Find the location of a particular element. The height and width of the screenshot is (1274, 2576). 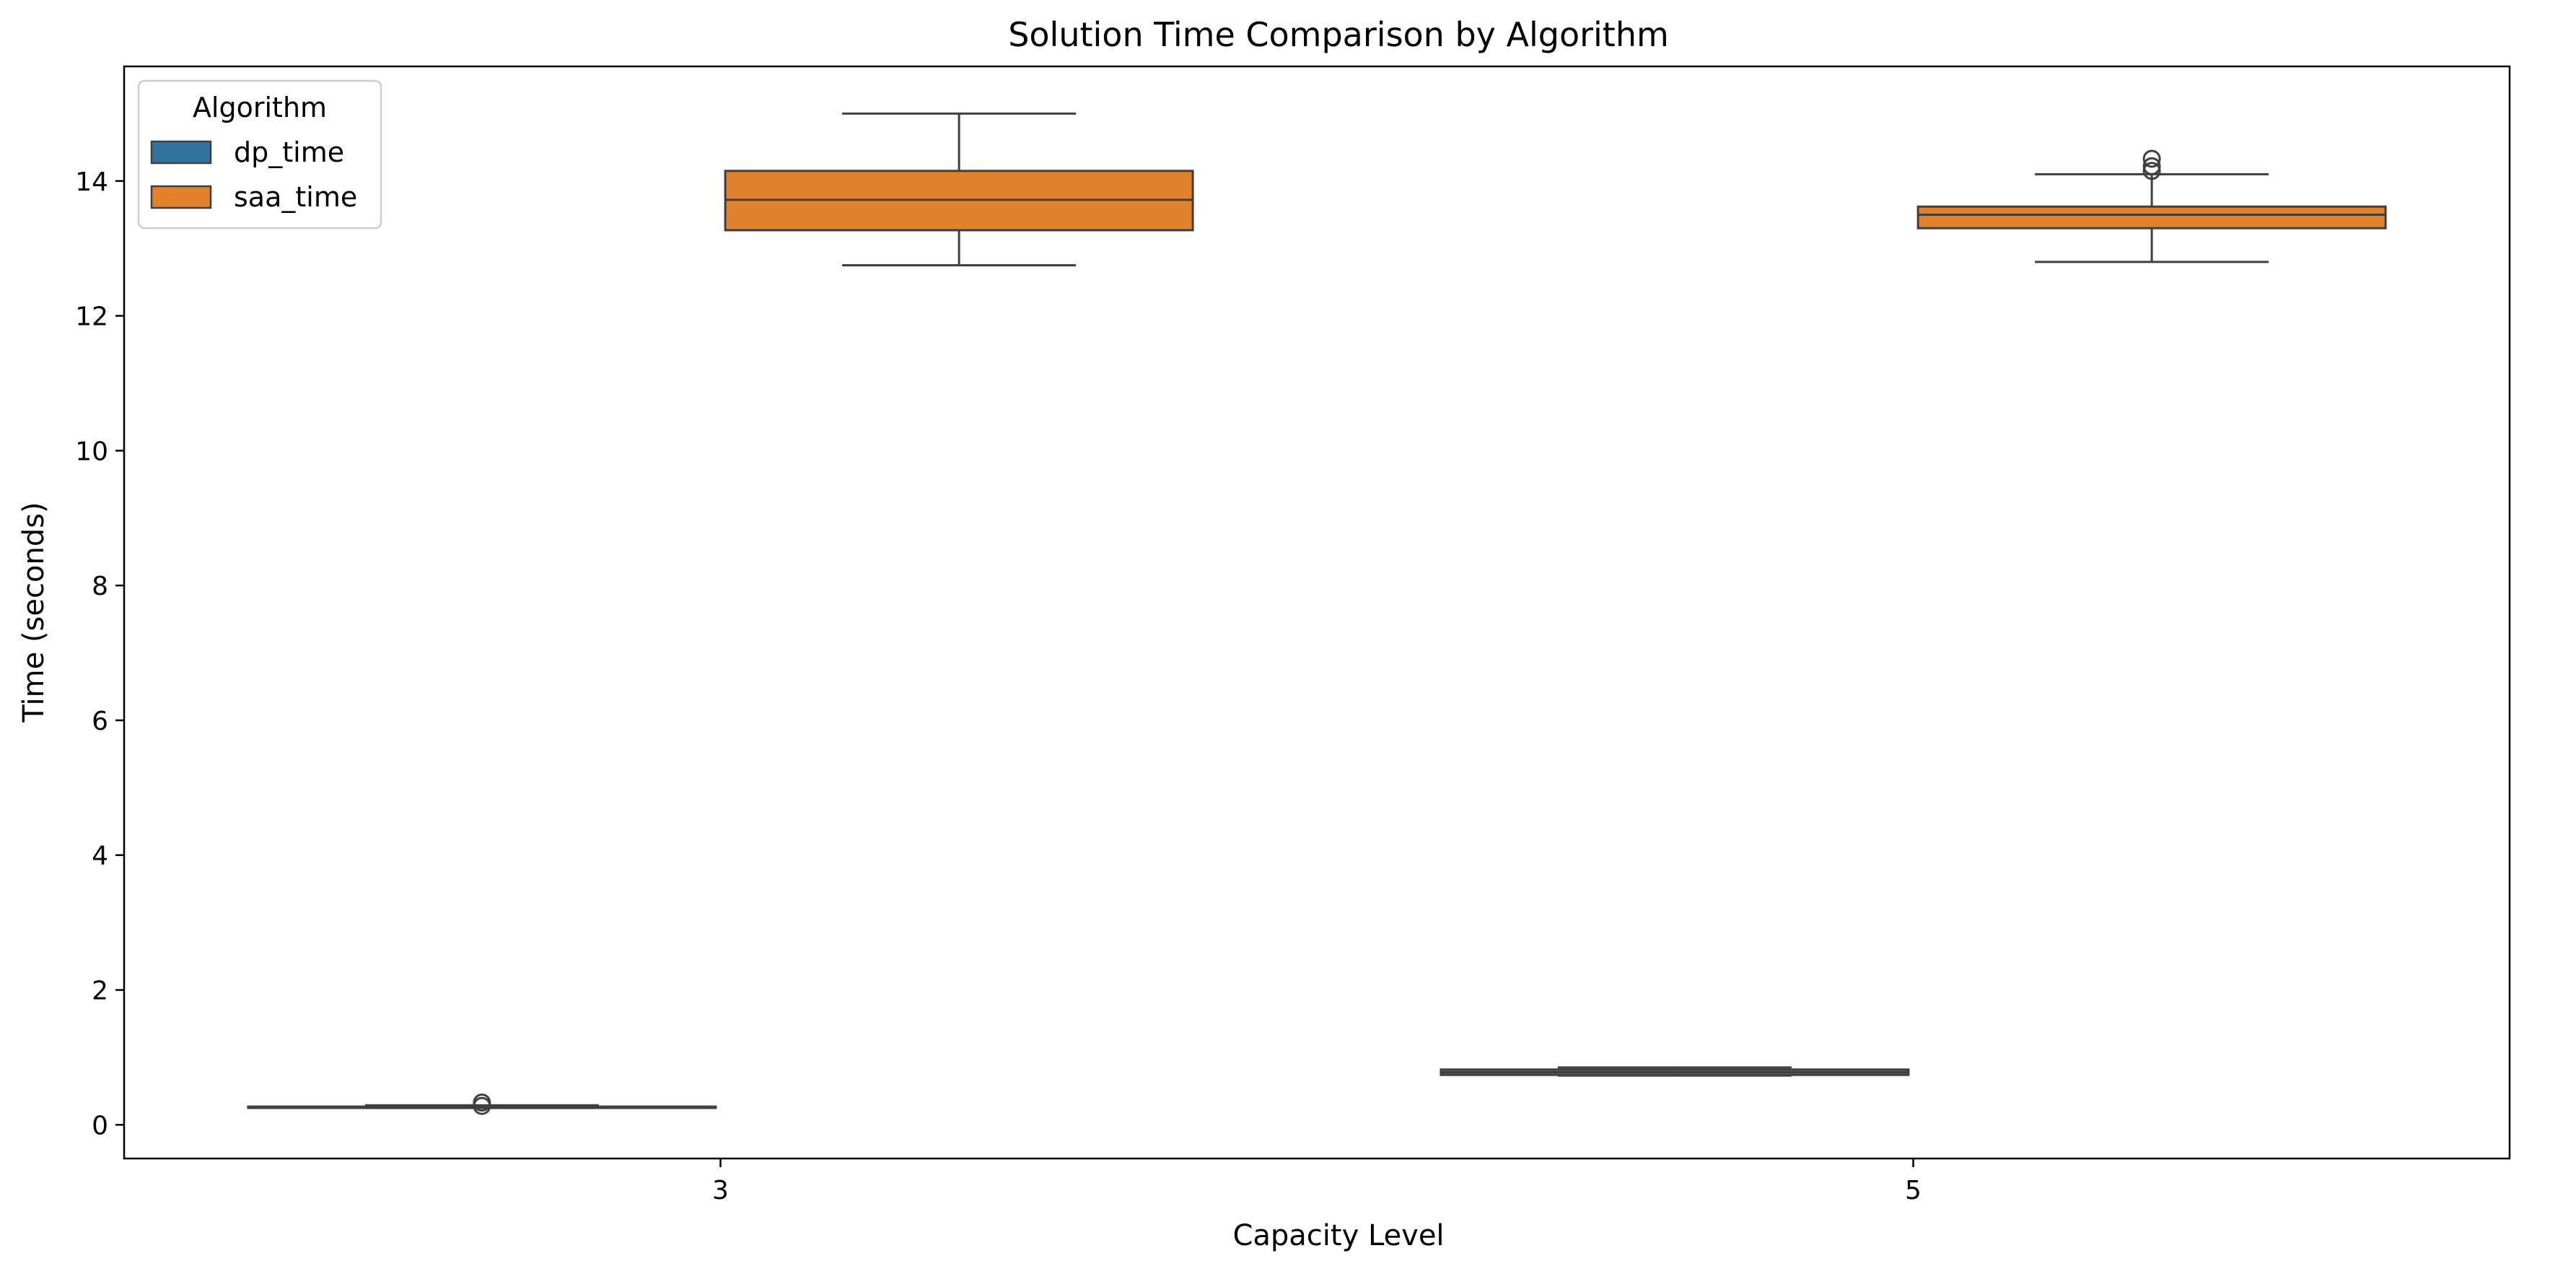

y-tick-label: 2 is located at coordinates (100, 991).